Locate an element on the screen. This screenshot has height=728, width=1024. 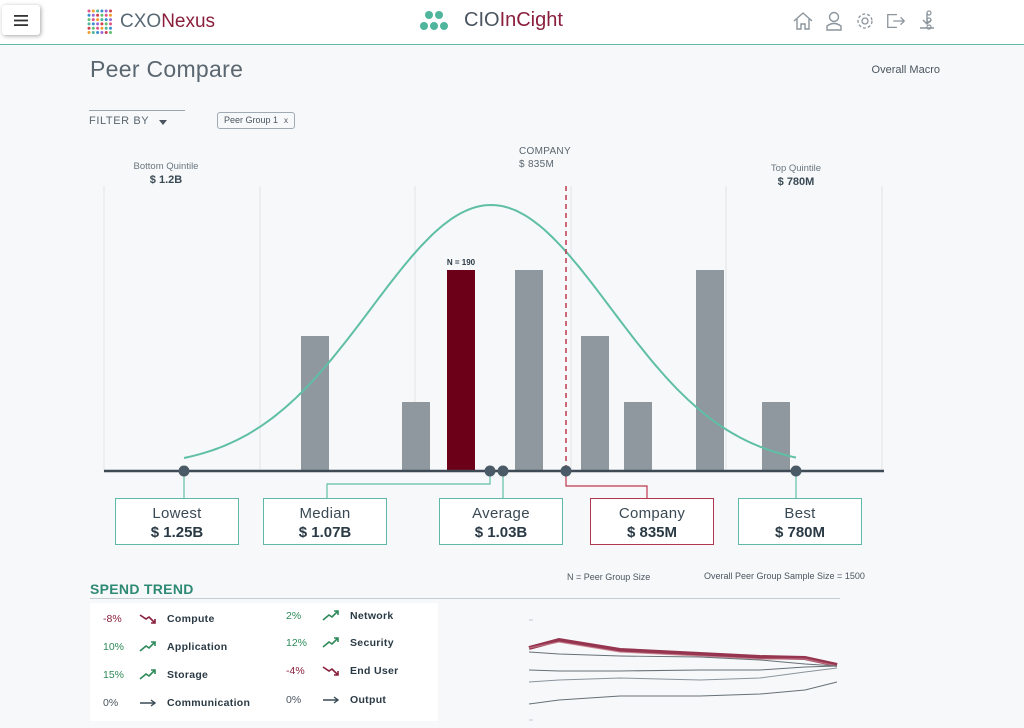
spend-trend-divider is located at coordinates (465, 598).